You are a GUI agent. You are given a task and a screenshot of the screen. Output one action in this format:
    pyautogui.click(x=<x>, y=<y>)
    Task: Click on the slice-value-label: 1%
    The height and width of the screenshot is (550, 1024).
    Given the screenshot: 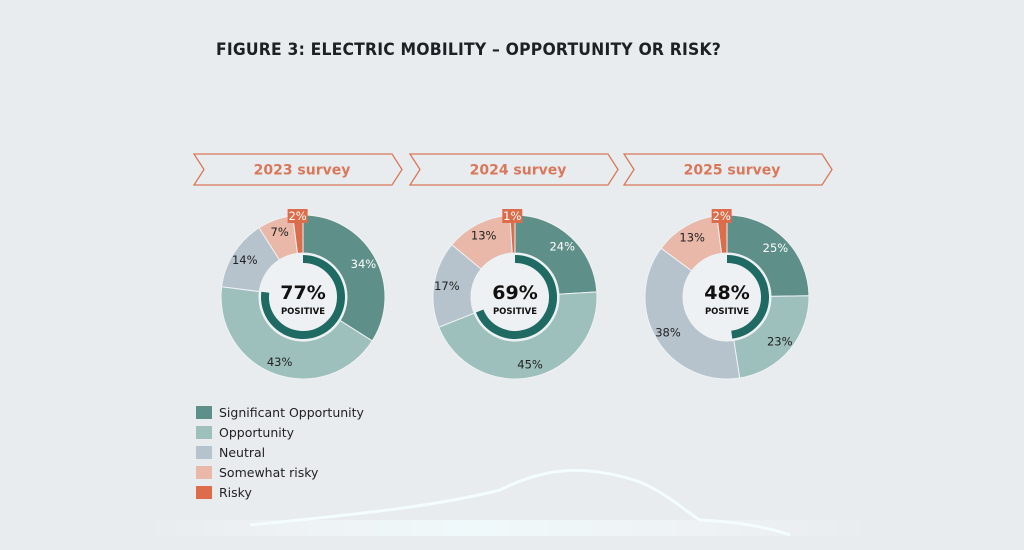 What is the action you would take?
    pyautogui.click(x=512, y=216)
    